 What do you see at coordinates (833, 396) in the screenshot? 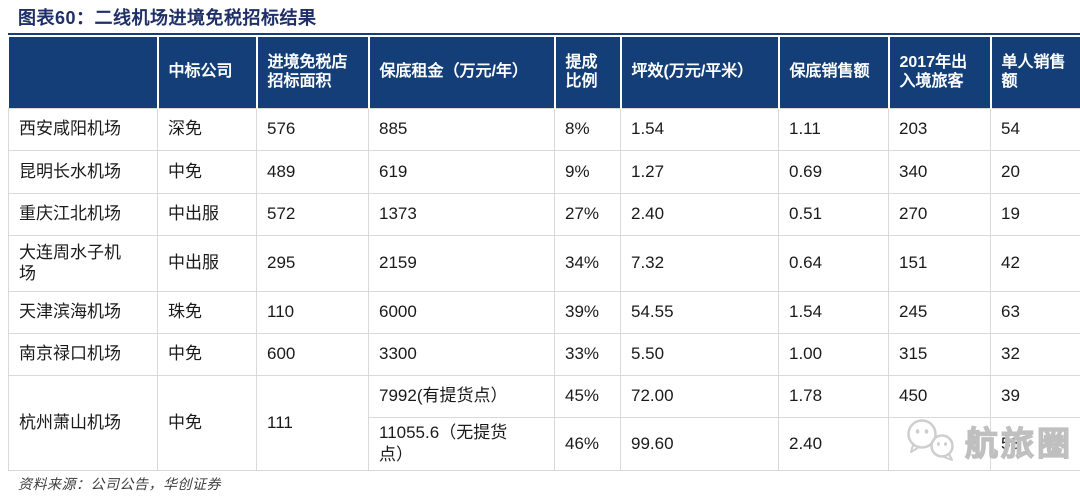
I see `table-cell: 1.78` at bounding box center [833, 396].